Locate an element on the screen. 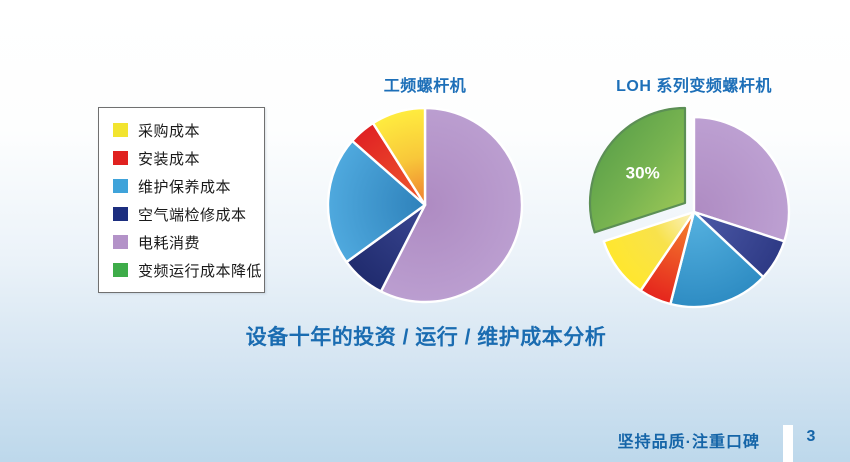 The height and width of the screenshot is (462, 850). legend-item-overhaul-cost: 空气端检修成本 is located at coordinates (185, 214).